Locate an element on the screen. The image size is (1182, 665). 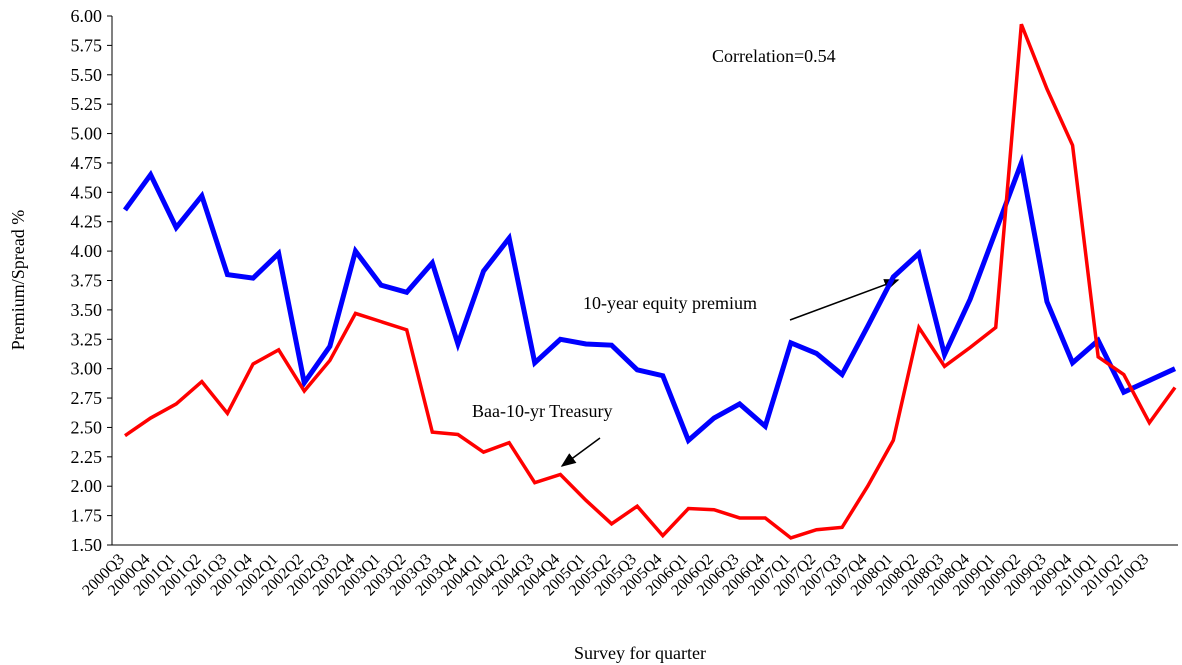
annotation: Correlation=0.54 is located at coordinates (774, 56).